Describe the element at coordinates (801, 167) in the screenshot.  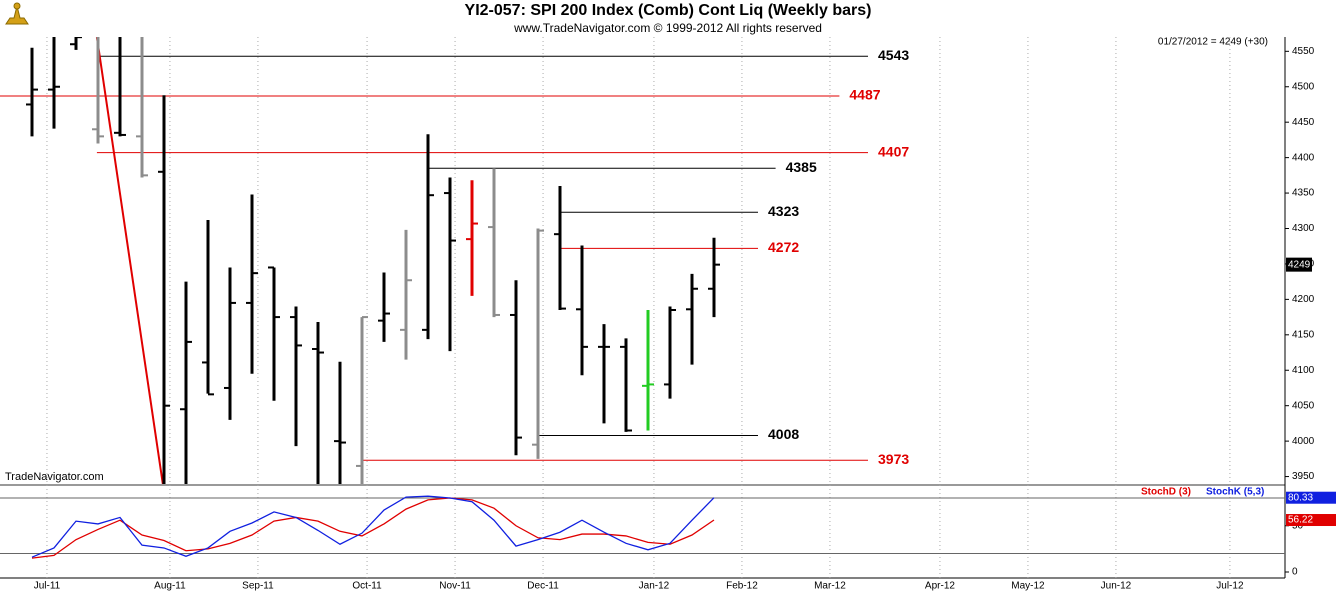
I see `level-label: 4385` at that location.